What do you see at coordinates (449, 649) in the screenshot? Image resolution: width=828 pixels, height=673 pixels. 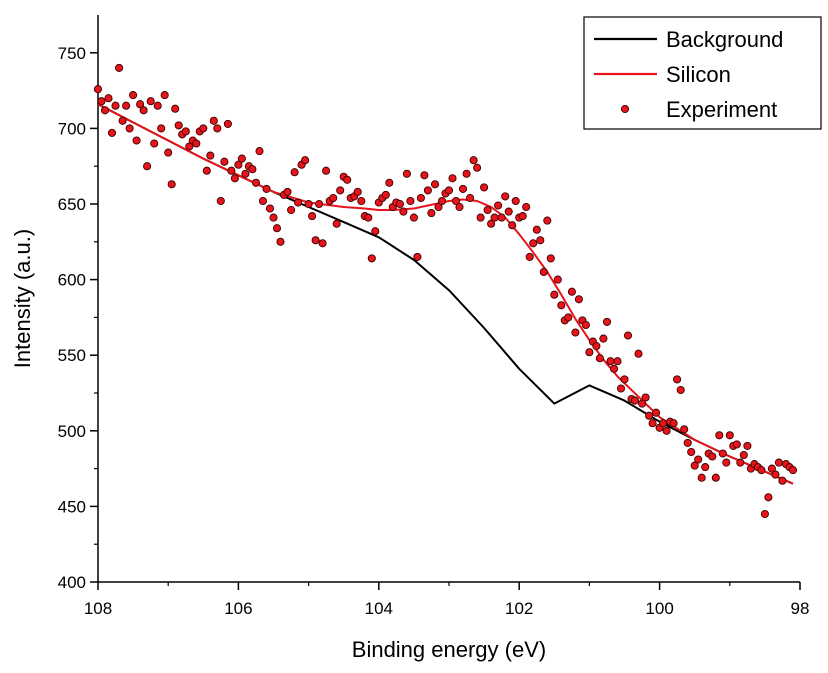 I see `x-axis-title: Binding energy (eV)` at bounding box center [449, 649].